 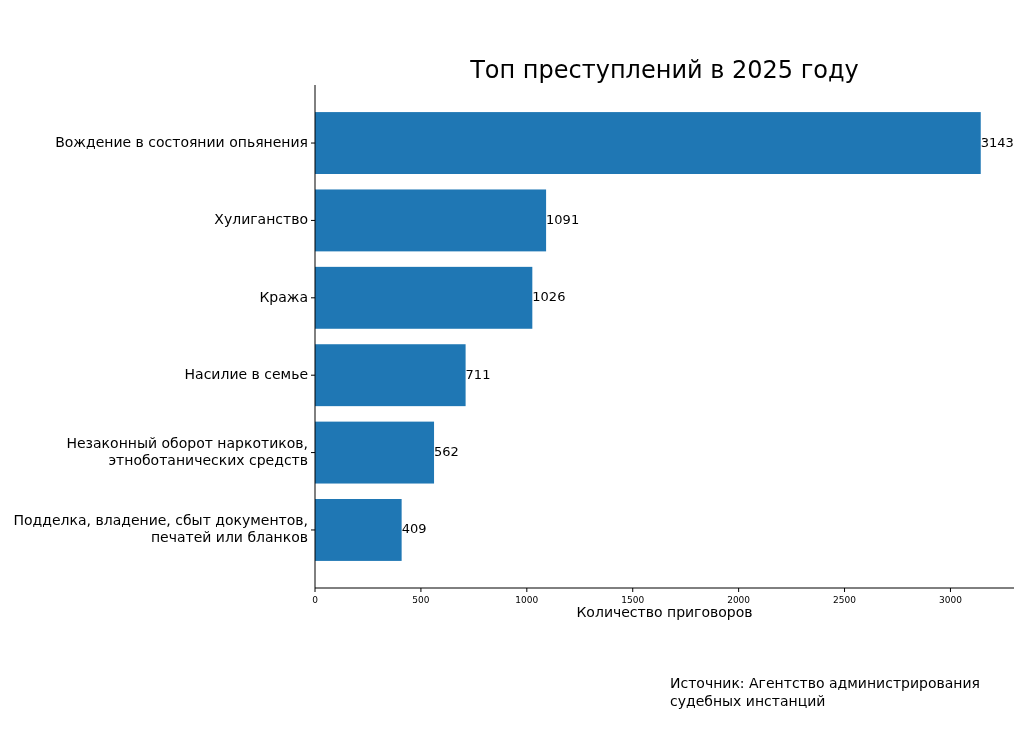 What do you see at coordinates (246, 374) in the screenshot?
I see `y-tick-label: Насилие в семье` at bounding box center [246, 374].